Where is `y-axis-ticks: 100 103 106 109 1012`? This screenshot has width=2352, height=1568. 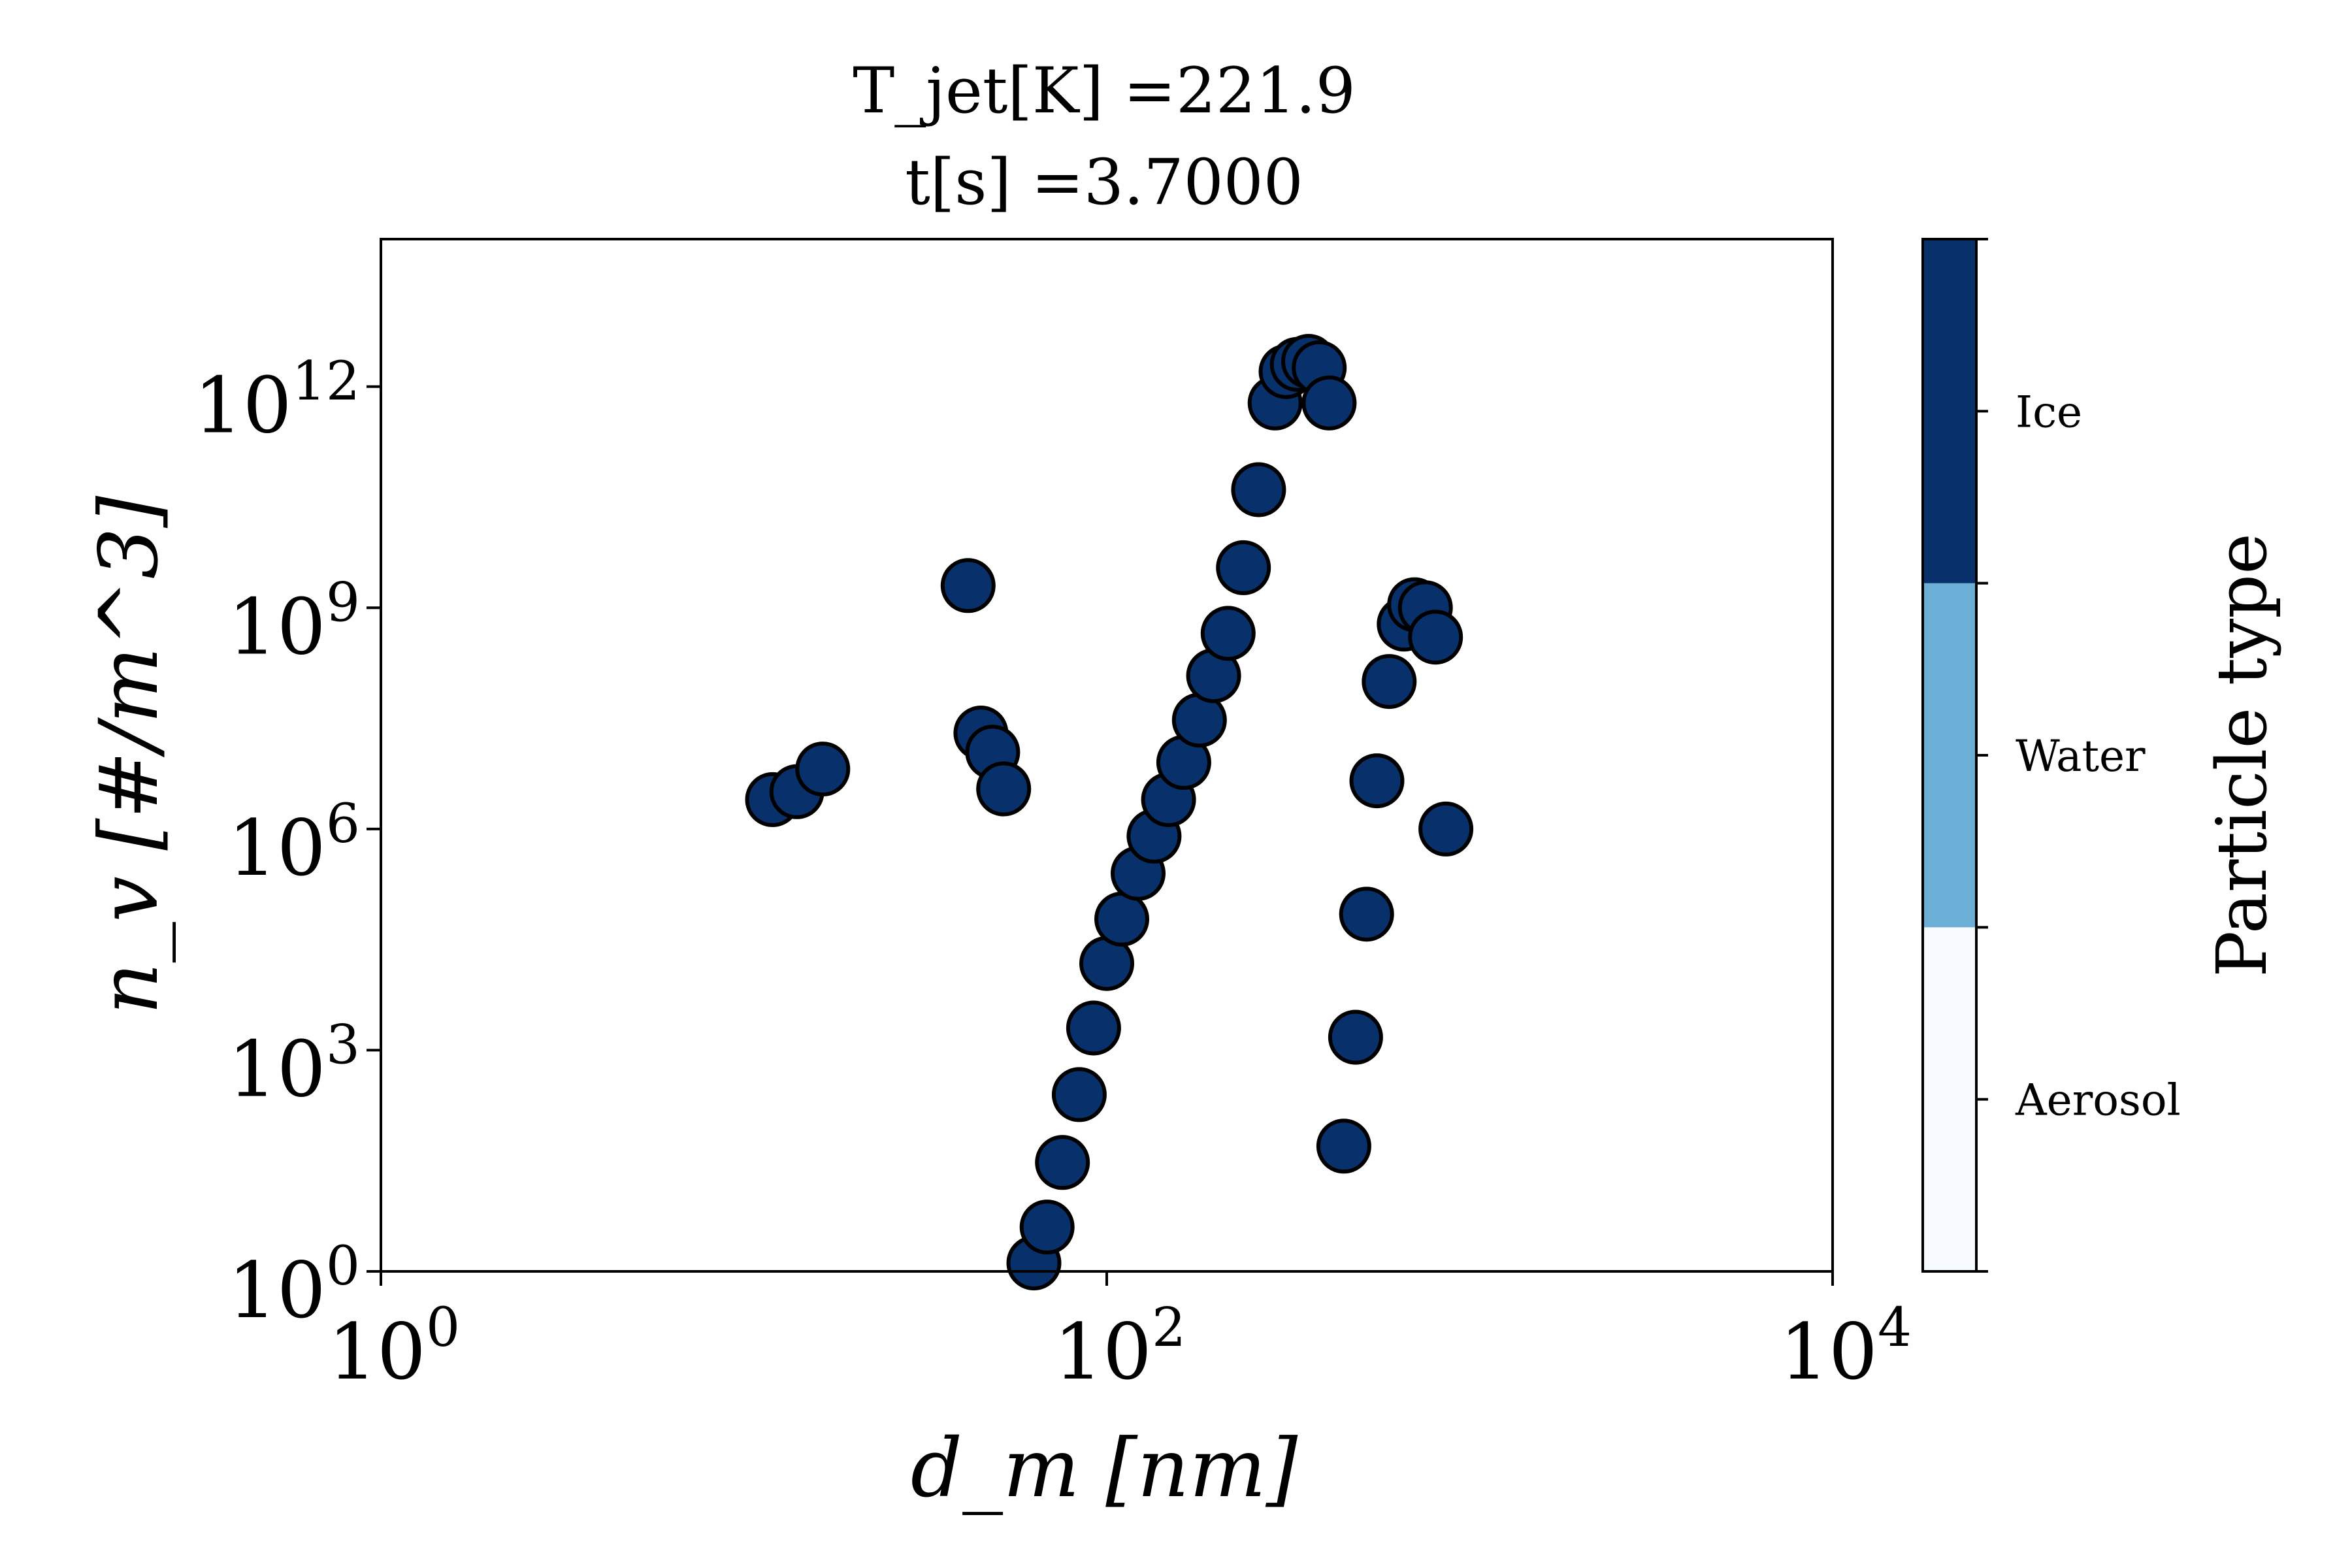 y-axis-ticks: 100 103 106 109 1012 is located at coordinates (287, 843).